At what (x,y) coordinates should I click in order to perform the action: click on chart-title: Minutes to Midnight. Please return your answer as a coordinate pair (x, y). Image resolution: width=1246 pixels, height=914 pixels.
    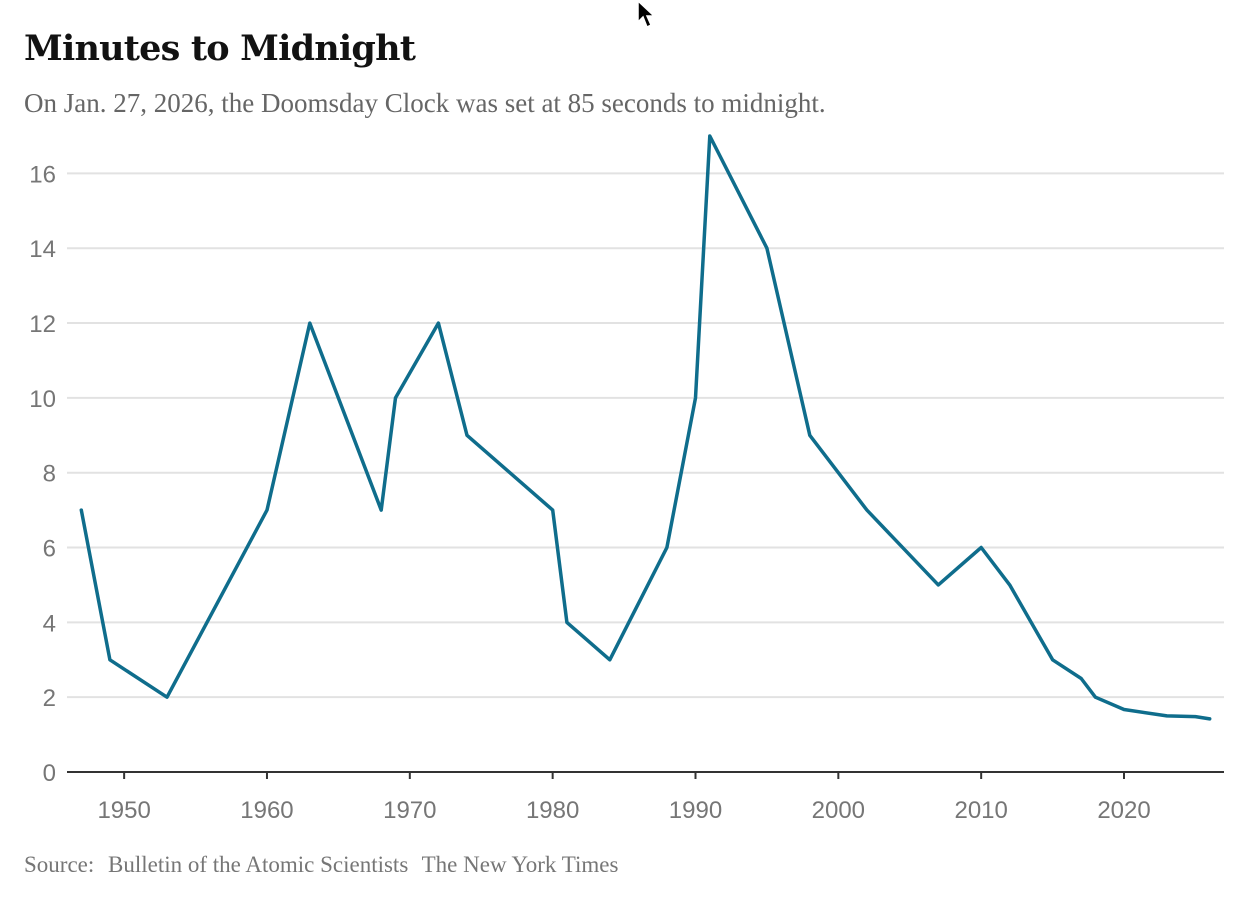
    Looking at the image, I should click on (220, 48).